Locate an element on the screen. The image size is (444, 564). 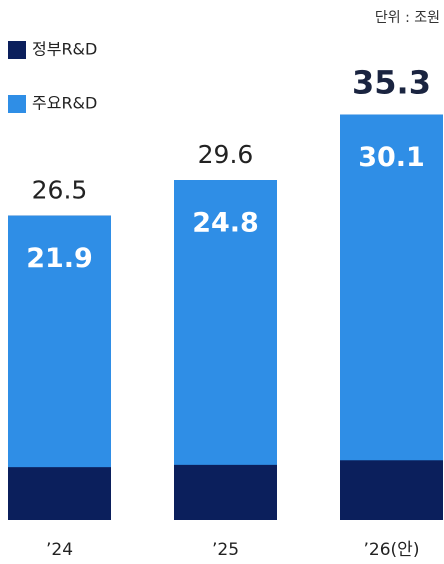
total-label: 29.6 is located at coordinates (226, 154).